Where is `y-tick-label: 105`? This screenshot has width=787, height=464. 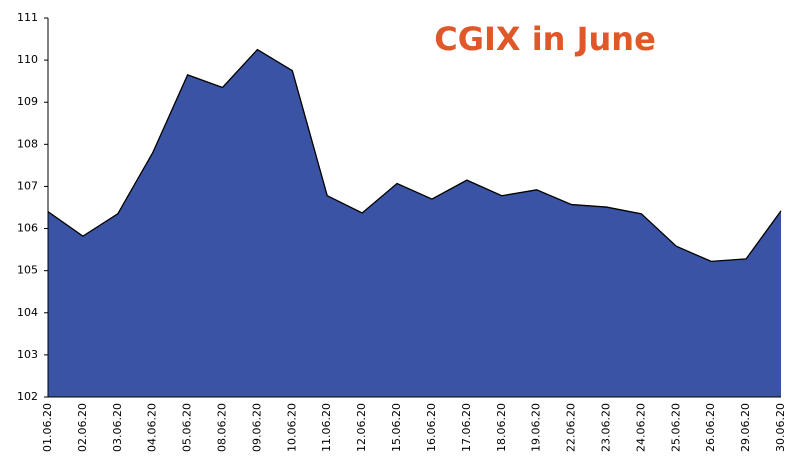 y-tick-label: 105 is located at coordinates (27, 270).